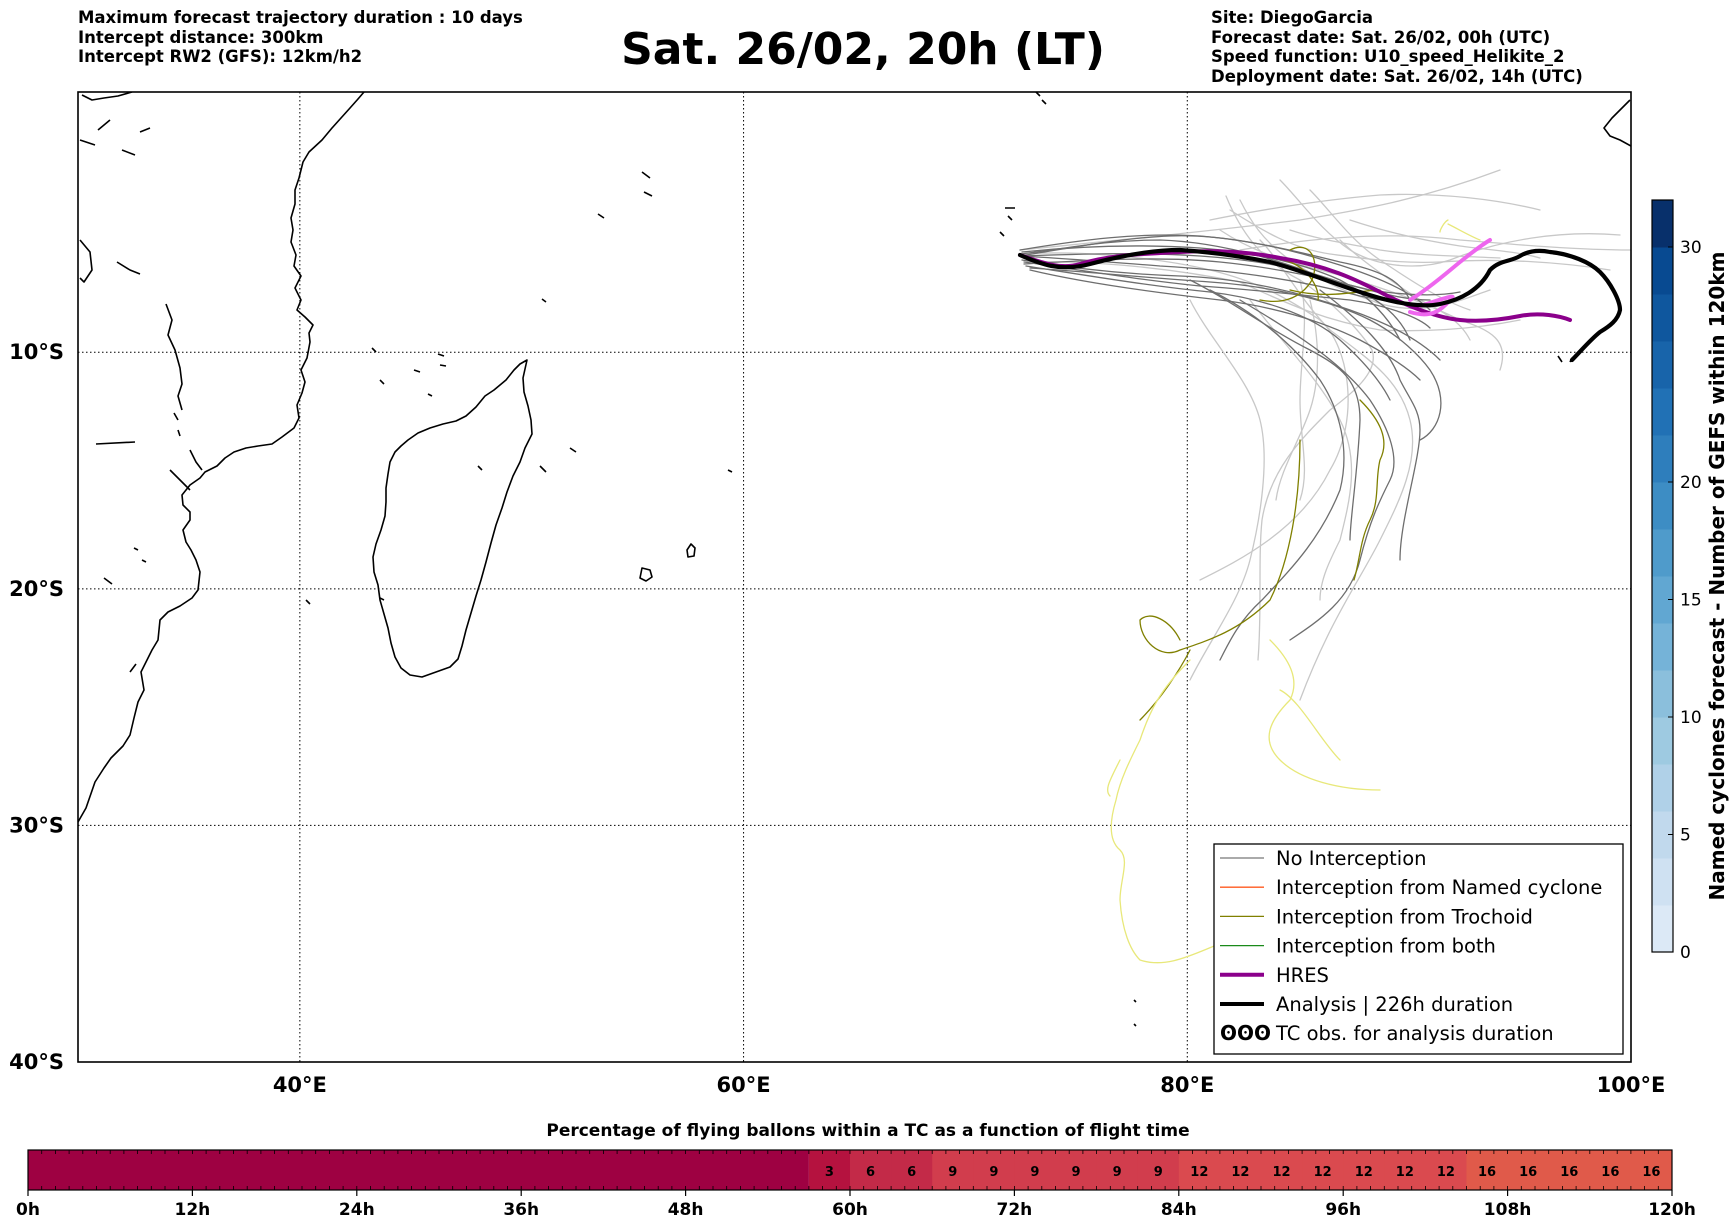  I want to click on legend-label: Analysis | 226h duration, so click(1394, 1004).